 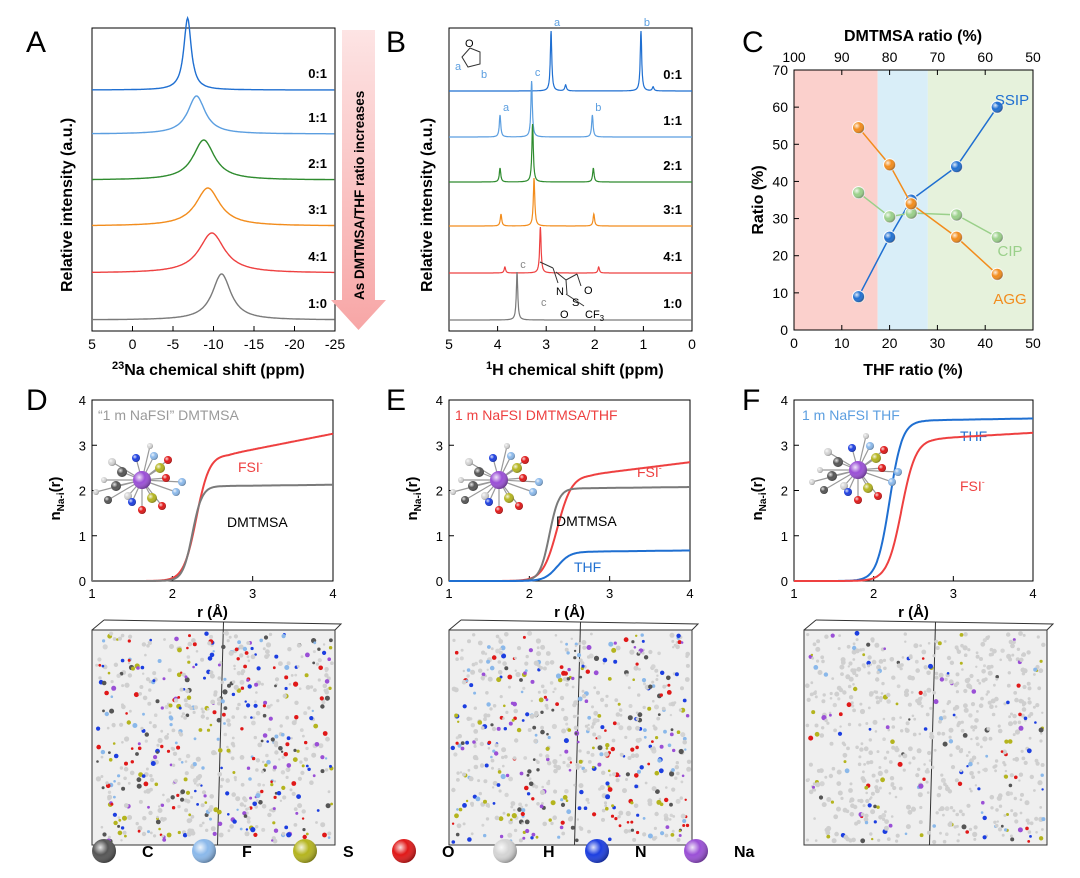 What do you see at coordinates (204, 851) in the screenshot?
I see `atom-legend-shade` at bounding box center [204, 851].